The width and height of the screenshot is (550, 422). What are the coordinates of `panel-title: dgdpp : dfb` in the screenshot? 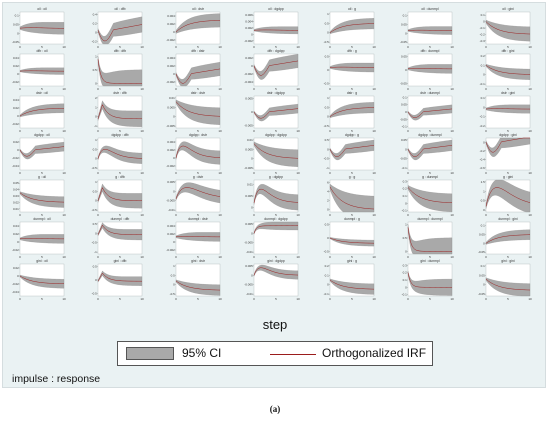 It's located at (120, 135).